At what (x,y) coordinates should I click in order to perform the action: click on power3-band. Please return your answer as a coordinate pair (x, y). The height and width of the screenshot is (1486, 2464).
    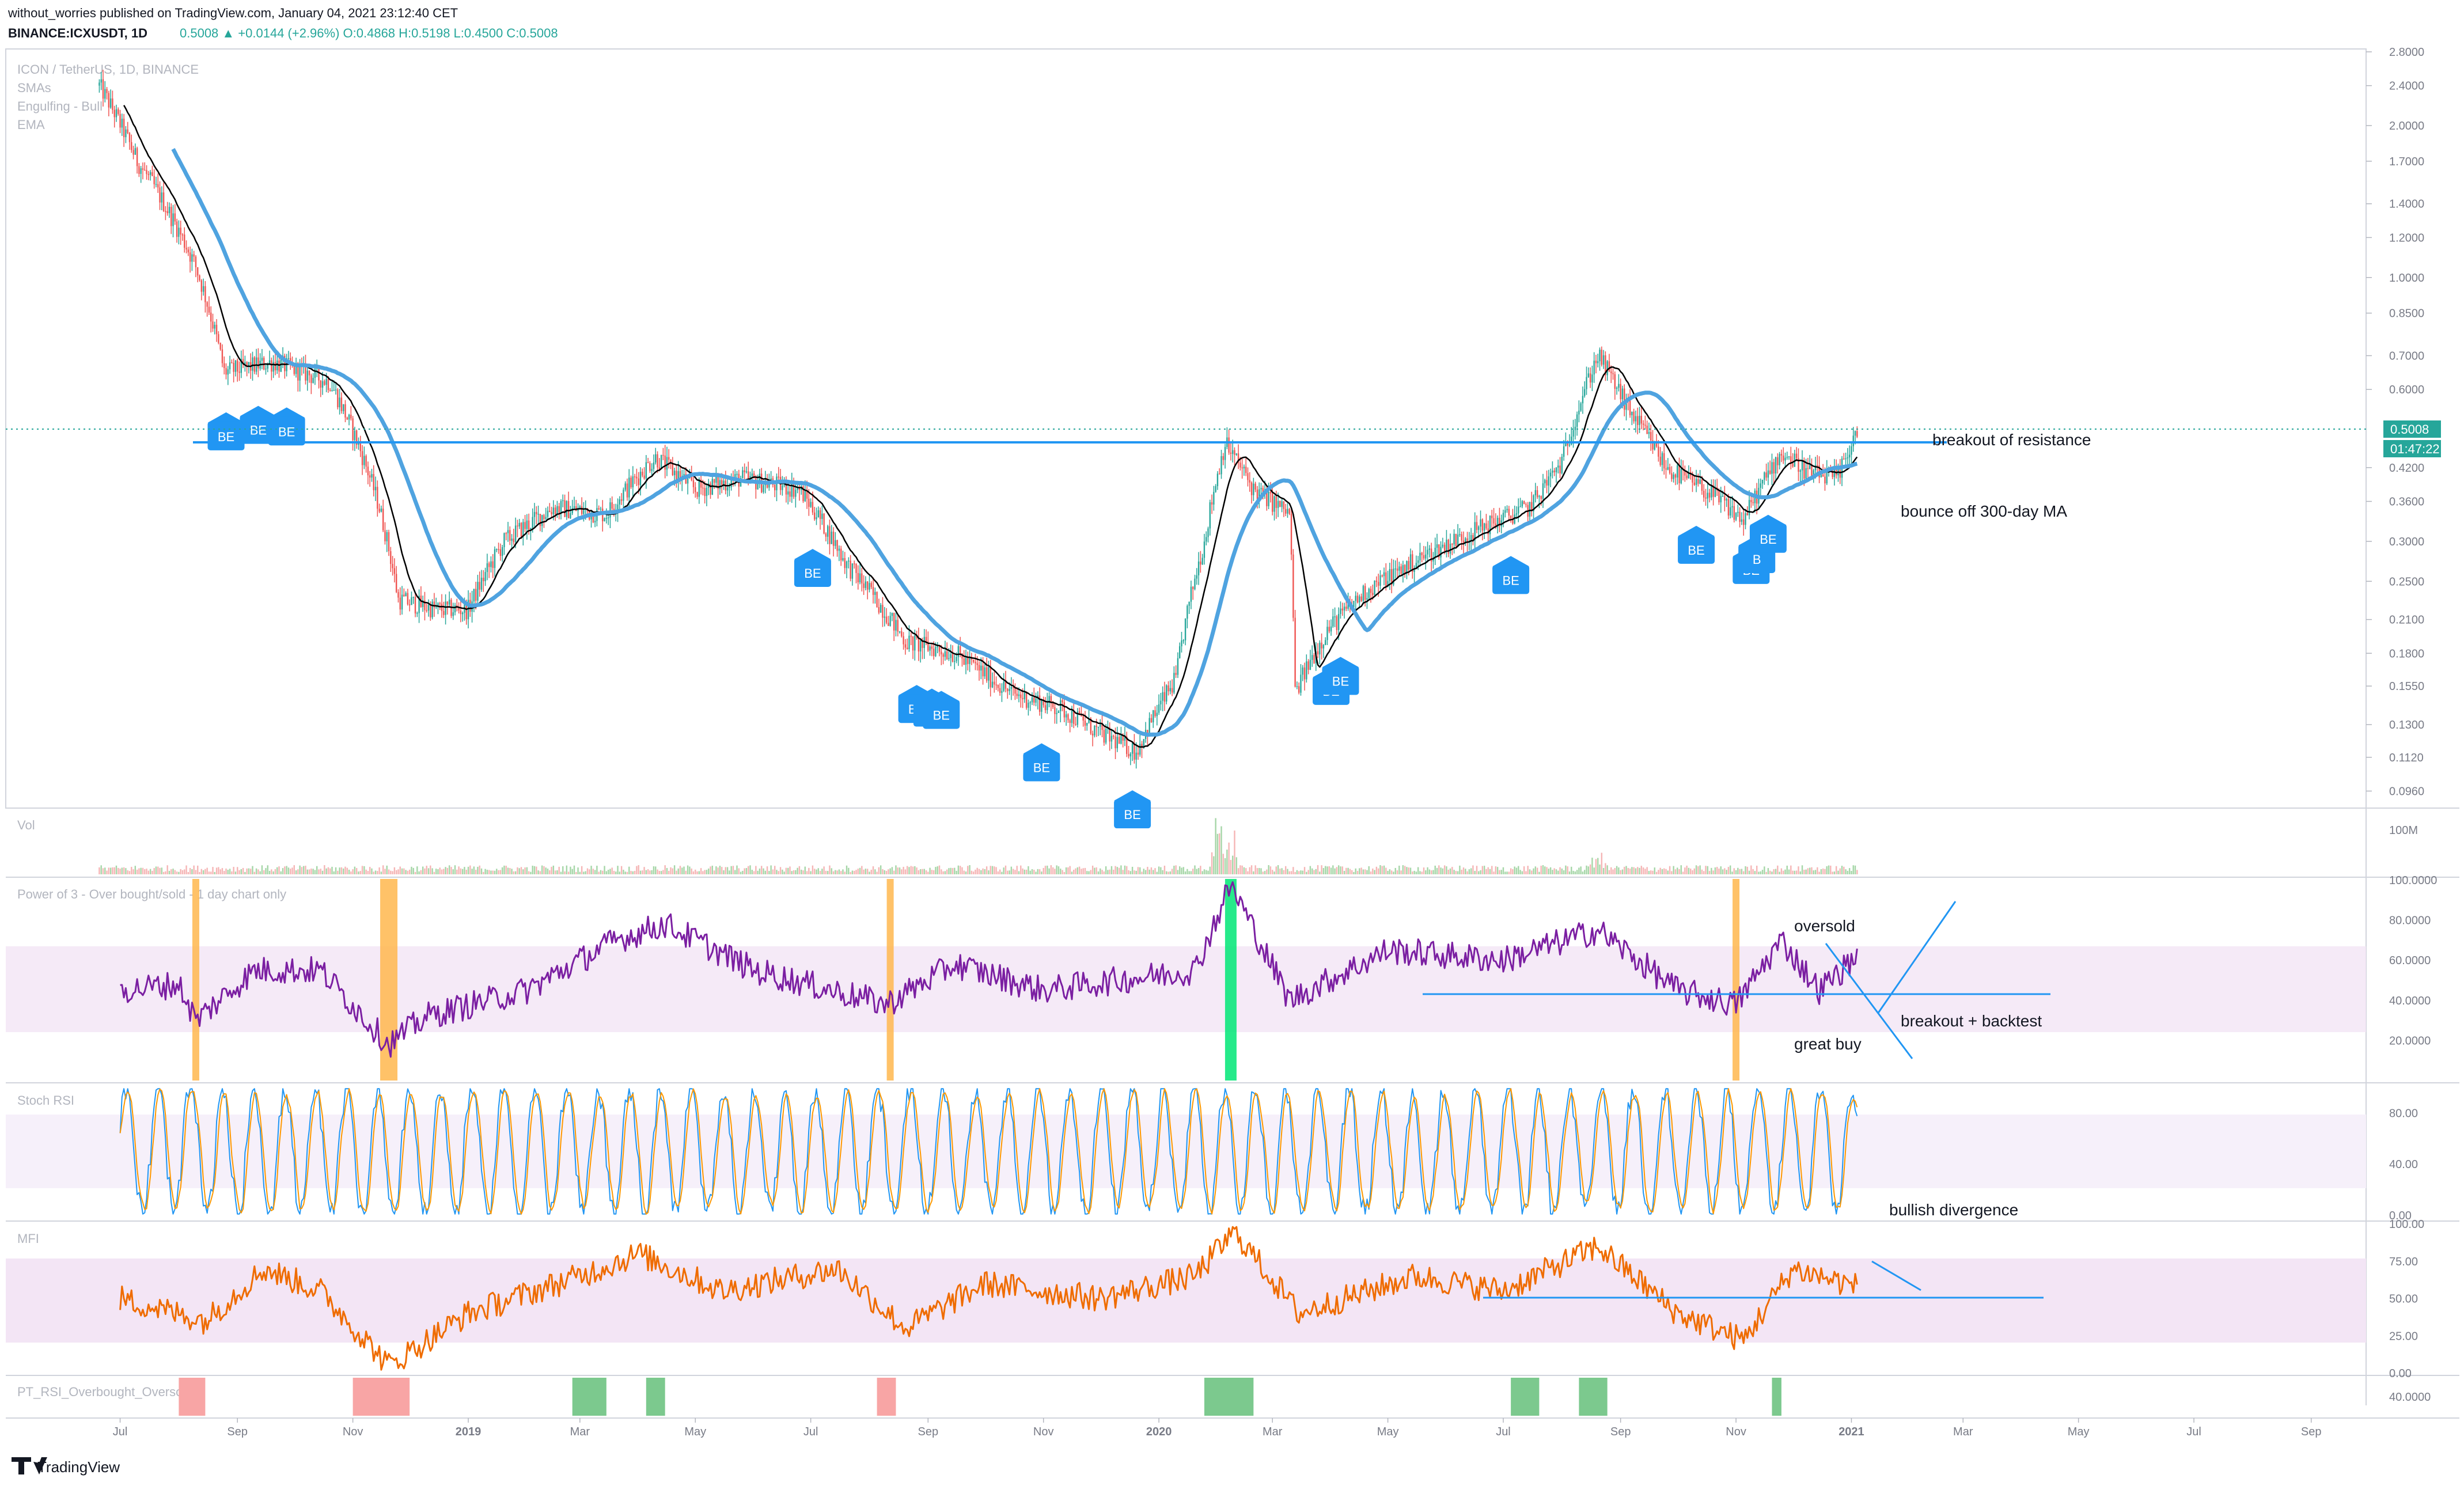
    Looking at the image, I should click on (1186, 989).